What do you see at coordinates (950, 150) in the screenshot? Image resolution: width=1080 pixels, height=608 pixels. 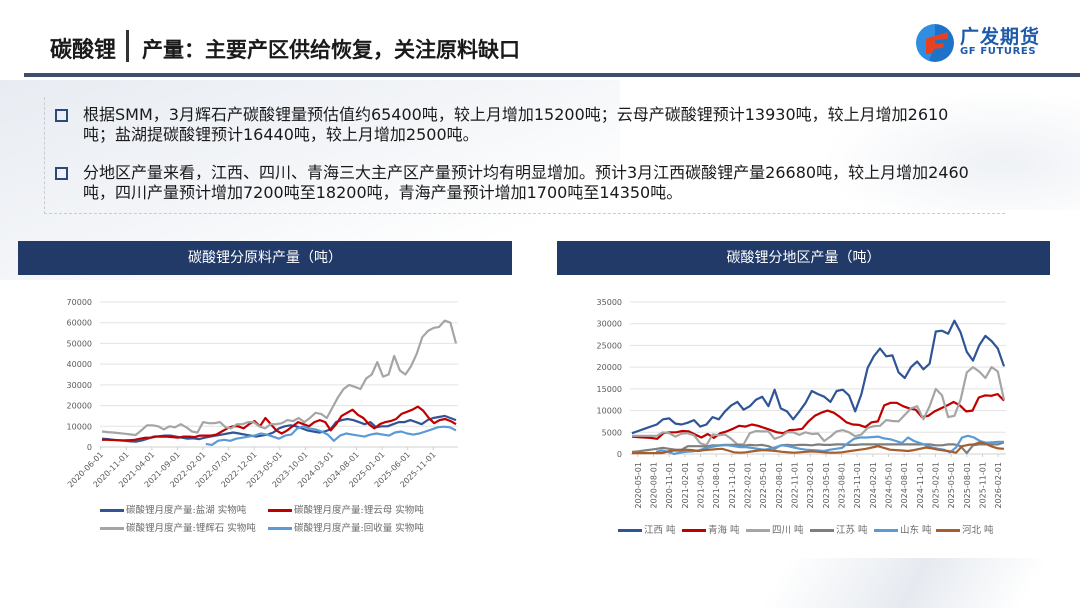 I see `background-mountain` at bounding box center [950, 150].